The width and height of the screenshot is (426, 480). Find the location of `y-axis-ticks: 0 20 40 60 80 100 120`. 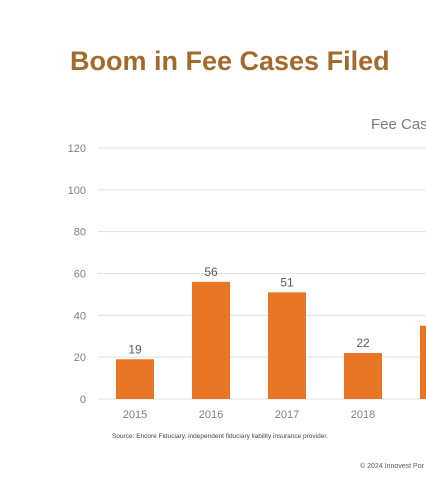

y-axis-ticks: 0 20 40 60 80 100 120 is located at coordinates (77, 274).